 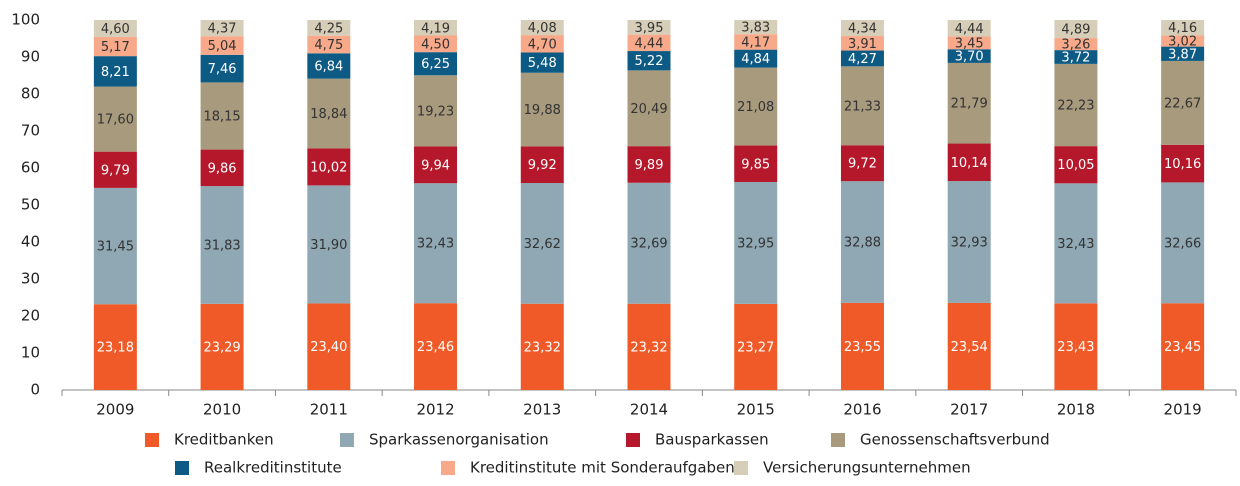 I want to click on value-label: 9,89, so click(x=649, y=165).